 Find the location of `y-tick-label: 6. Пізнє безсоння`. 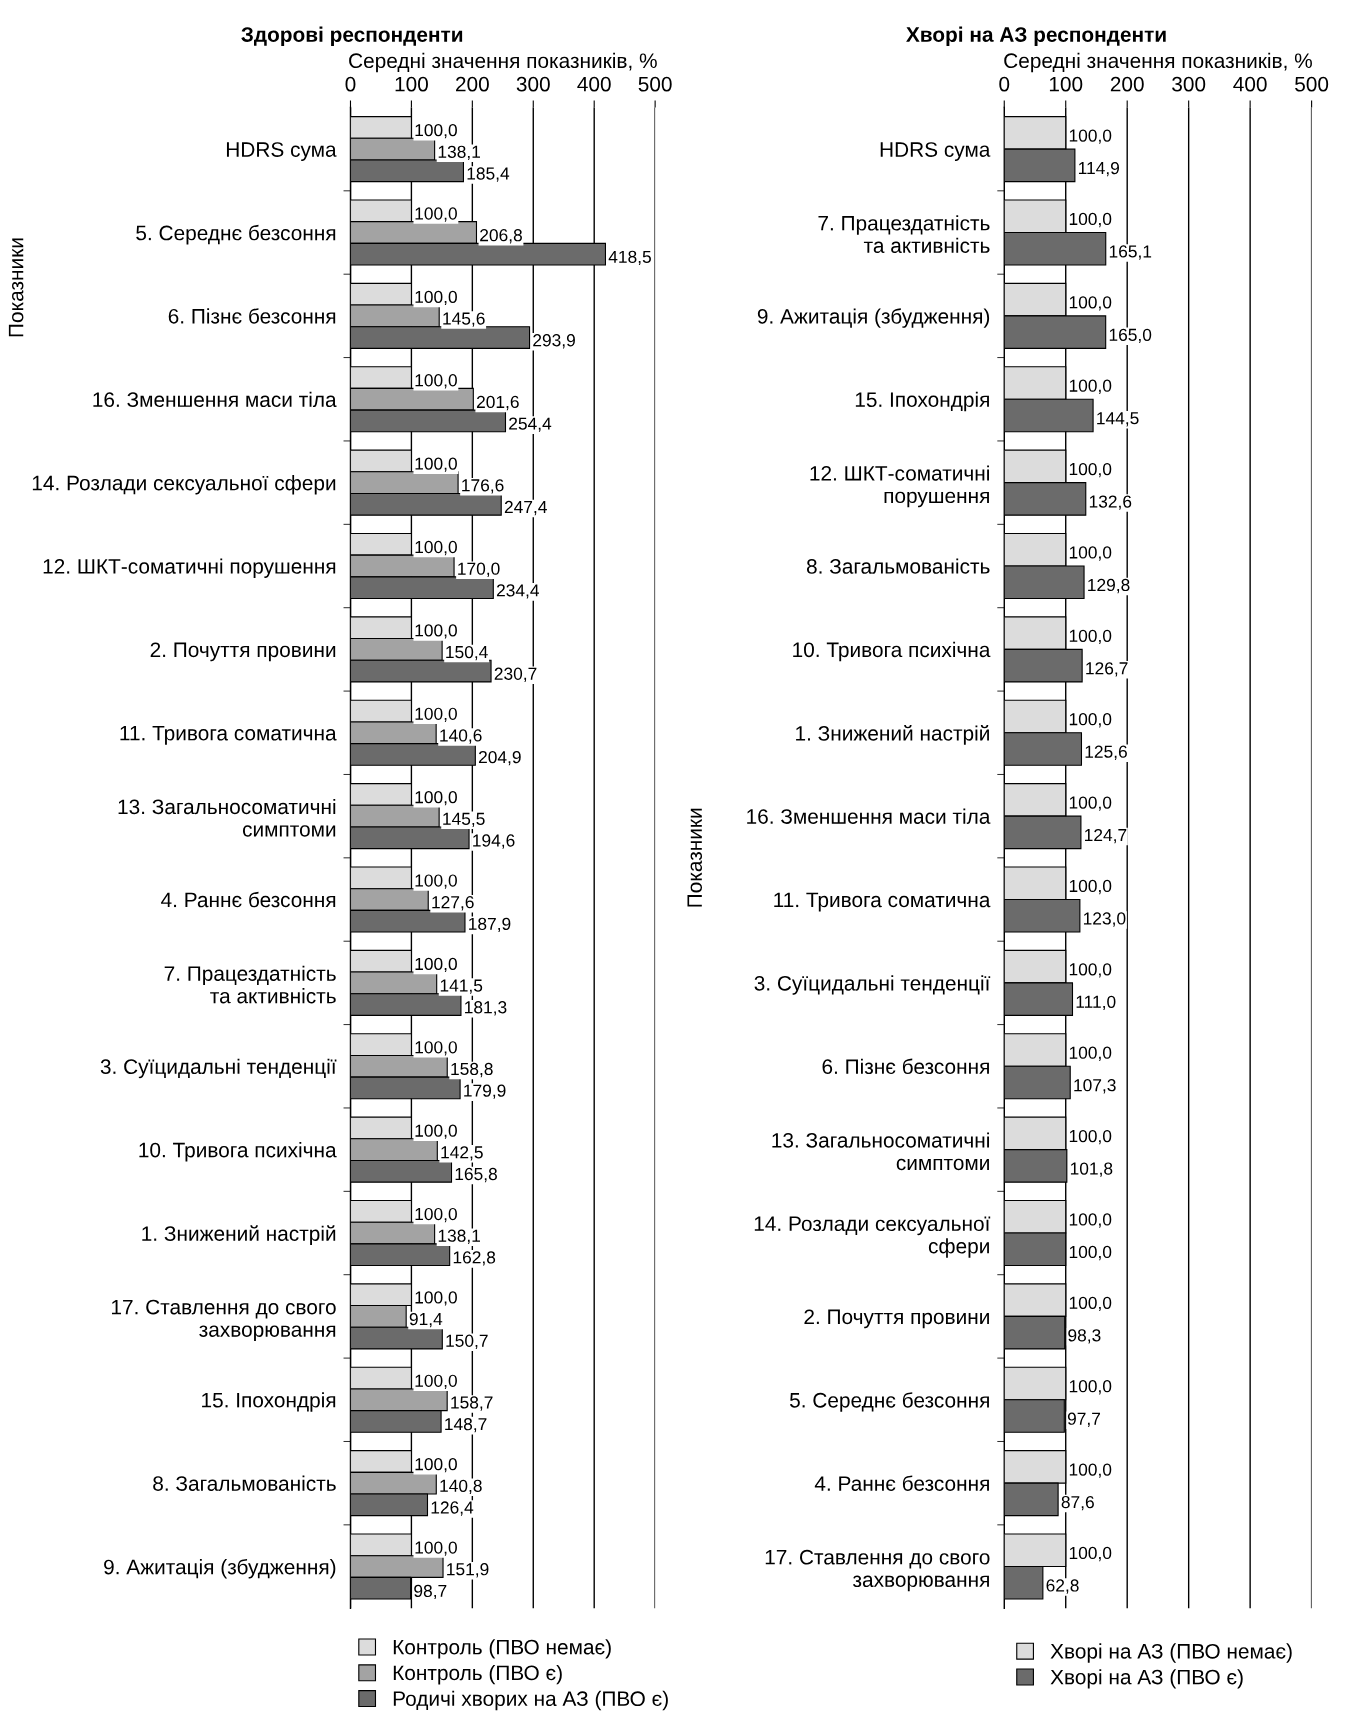

y-tick-label: 6. Пізнє безсоння is located at coordinates (905, 1066).